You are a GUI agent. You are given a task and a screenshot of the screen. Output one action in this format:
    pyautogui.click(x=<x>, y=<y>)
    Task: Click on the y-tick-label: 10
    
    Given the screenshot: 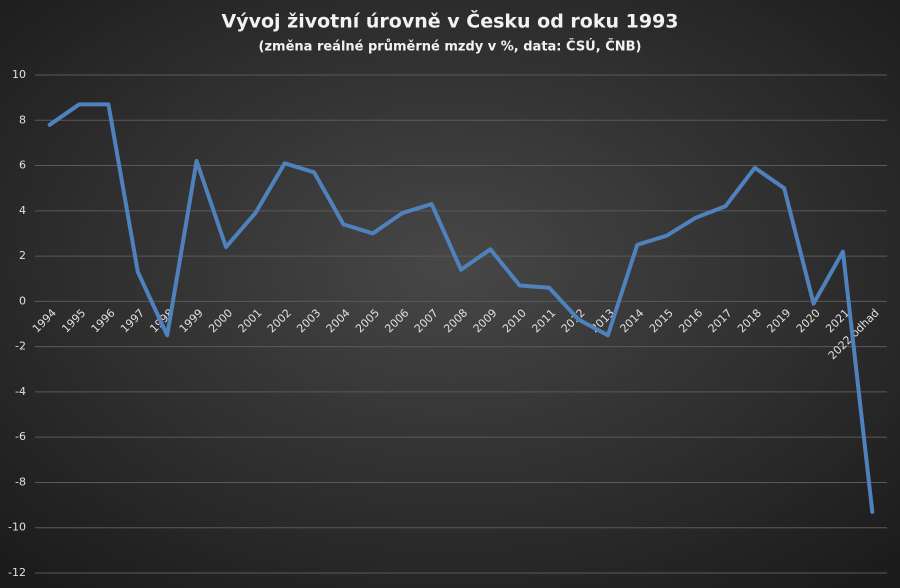 What is the action you would take?
    pyautogui.click(x=19, y=74)
    